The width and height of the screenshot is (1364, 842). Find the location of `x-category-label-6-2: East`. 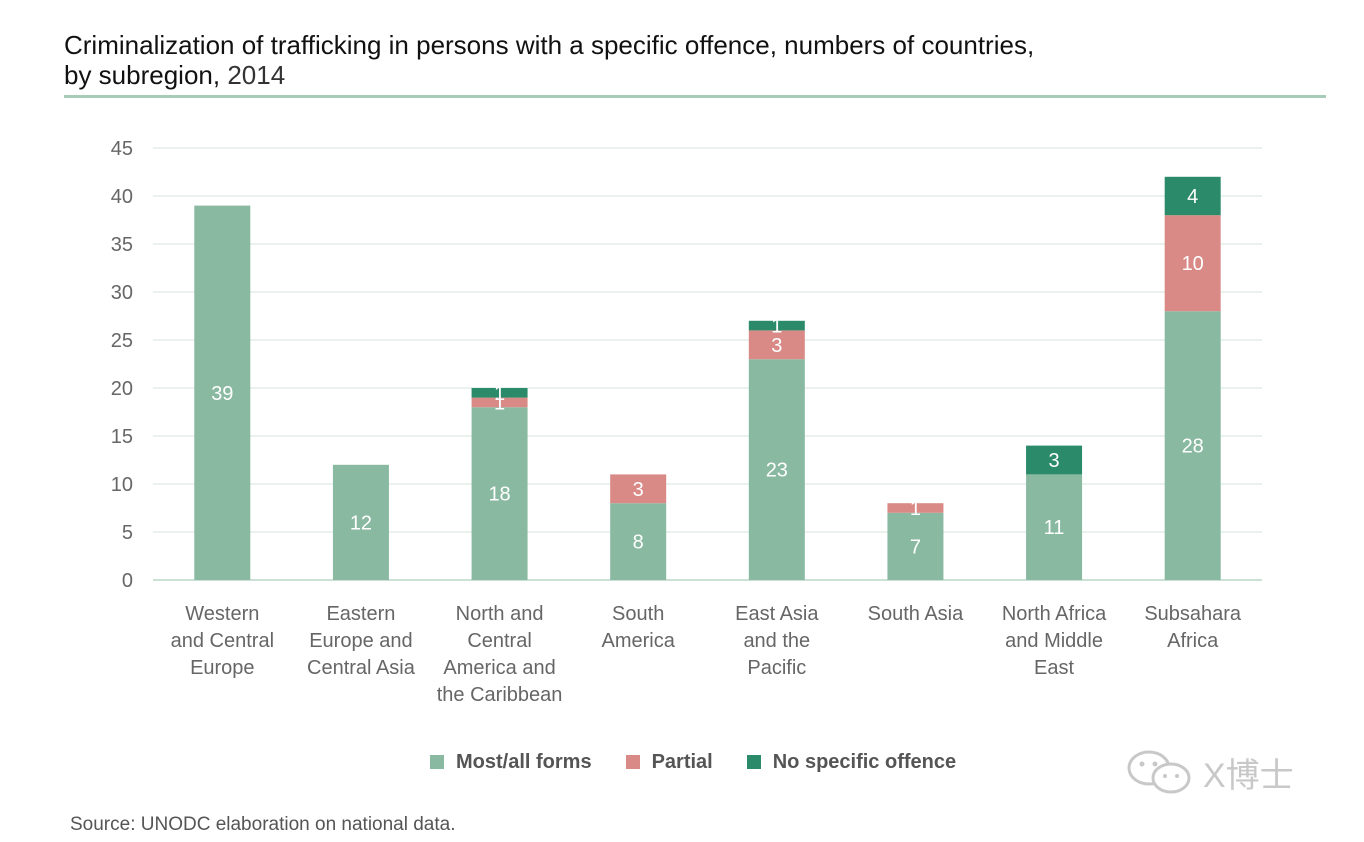

x-category-label-6-2: East is located at coordinates (1054, 668).